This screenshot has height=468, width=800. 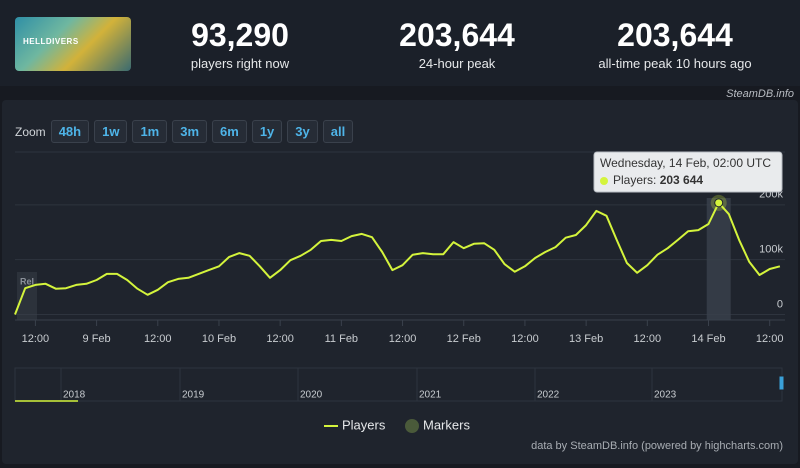 What do you see at coordinates (412, 426) in the screenshot?
I see `legend-swatch` at bounding box center [412, 426].